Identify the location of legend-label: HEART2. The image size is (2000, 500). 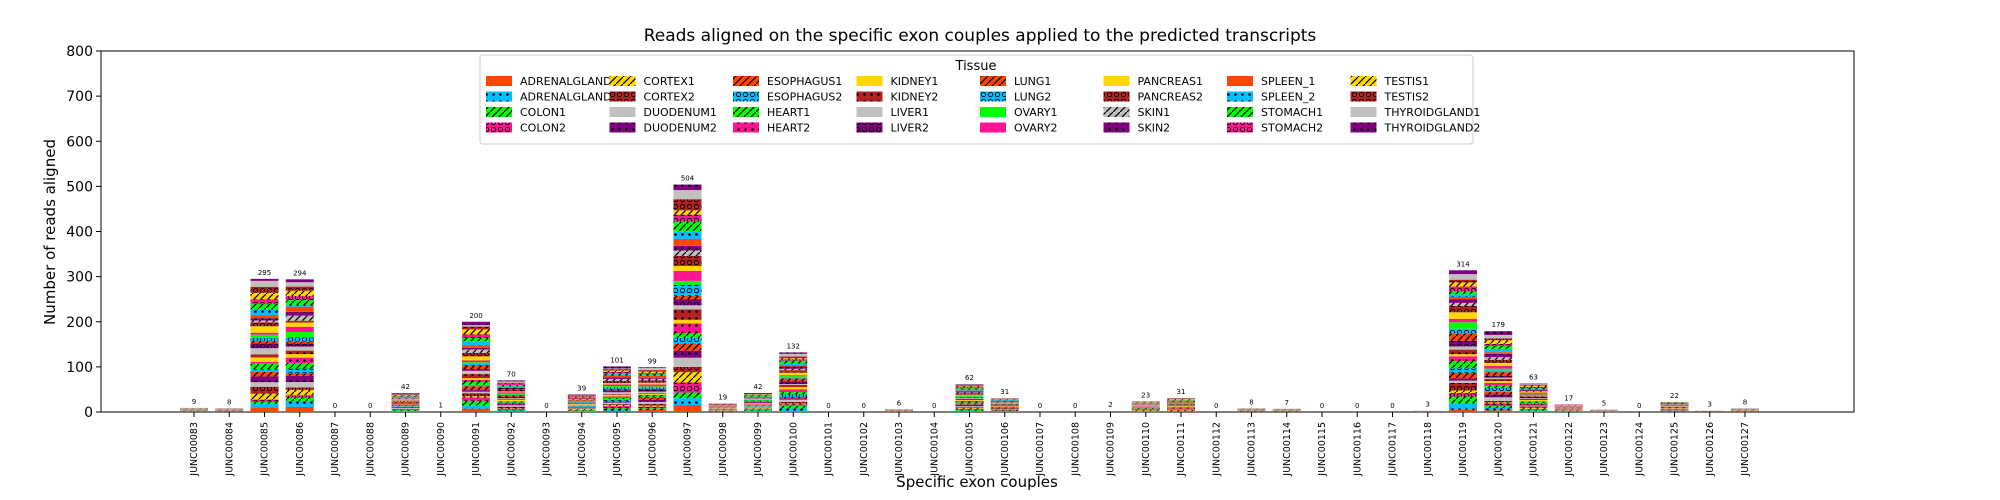
(788, 128).